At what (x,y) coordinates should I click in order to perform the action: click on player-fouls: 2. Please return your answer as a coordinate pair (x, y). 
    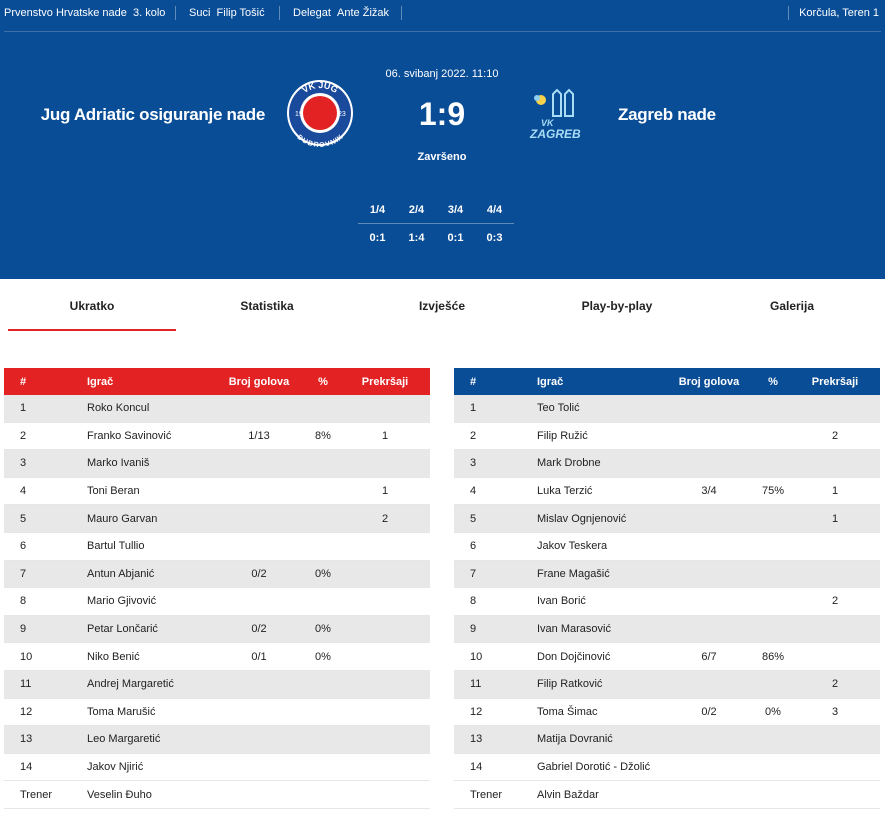
    Looking at the image, I should click on (835, 684).